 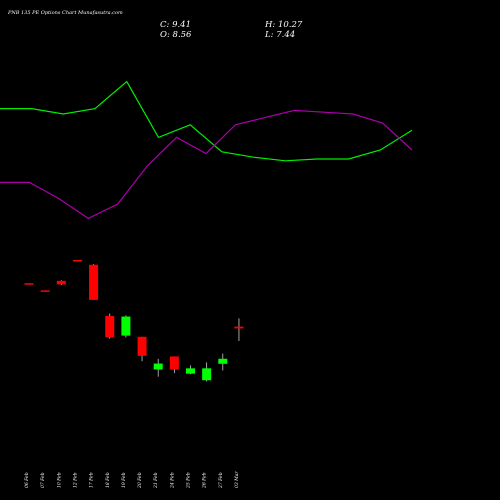 I want to click on x-tick-label: 12 Feb, so click(x=75, y=480).